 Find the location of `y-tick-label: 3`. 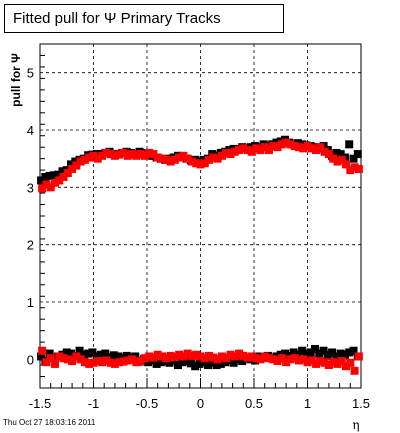

y-tick-label: 3 is located at coordinates (30, 187).